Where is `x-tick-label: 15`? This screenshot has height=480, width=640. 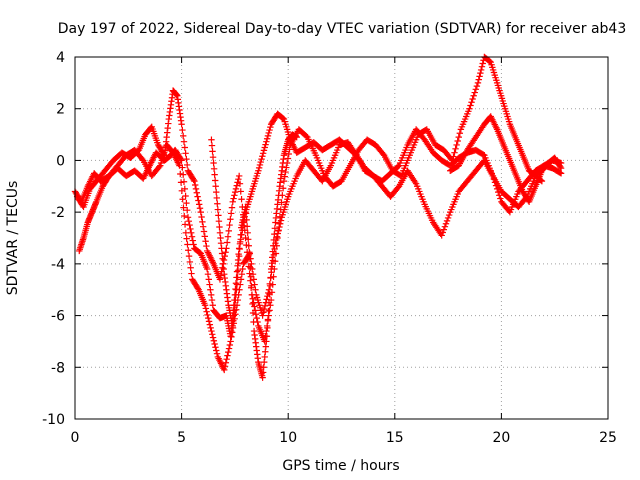
x-tick-label: 15 is located at coordinates (395, 438).